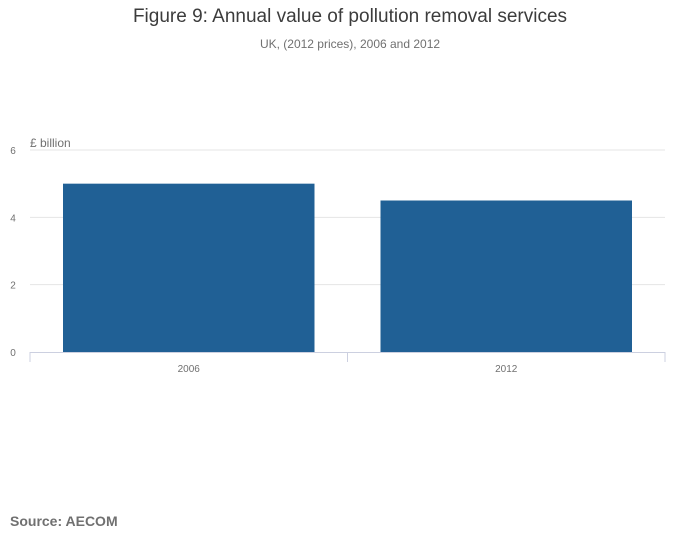 This screenshot has width=700, height=549. I want to click on y-tick-label: 6, so click(13, 151).